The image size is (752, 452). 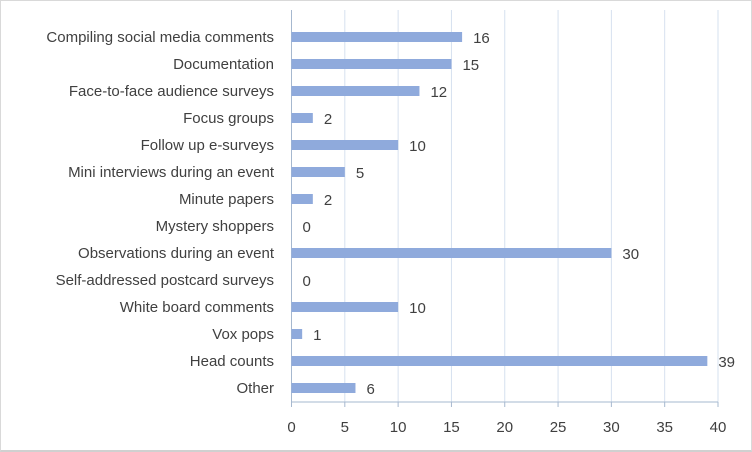 I want to click on category-label: Mystery shoppers, so click(x=215, y=226).